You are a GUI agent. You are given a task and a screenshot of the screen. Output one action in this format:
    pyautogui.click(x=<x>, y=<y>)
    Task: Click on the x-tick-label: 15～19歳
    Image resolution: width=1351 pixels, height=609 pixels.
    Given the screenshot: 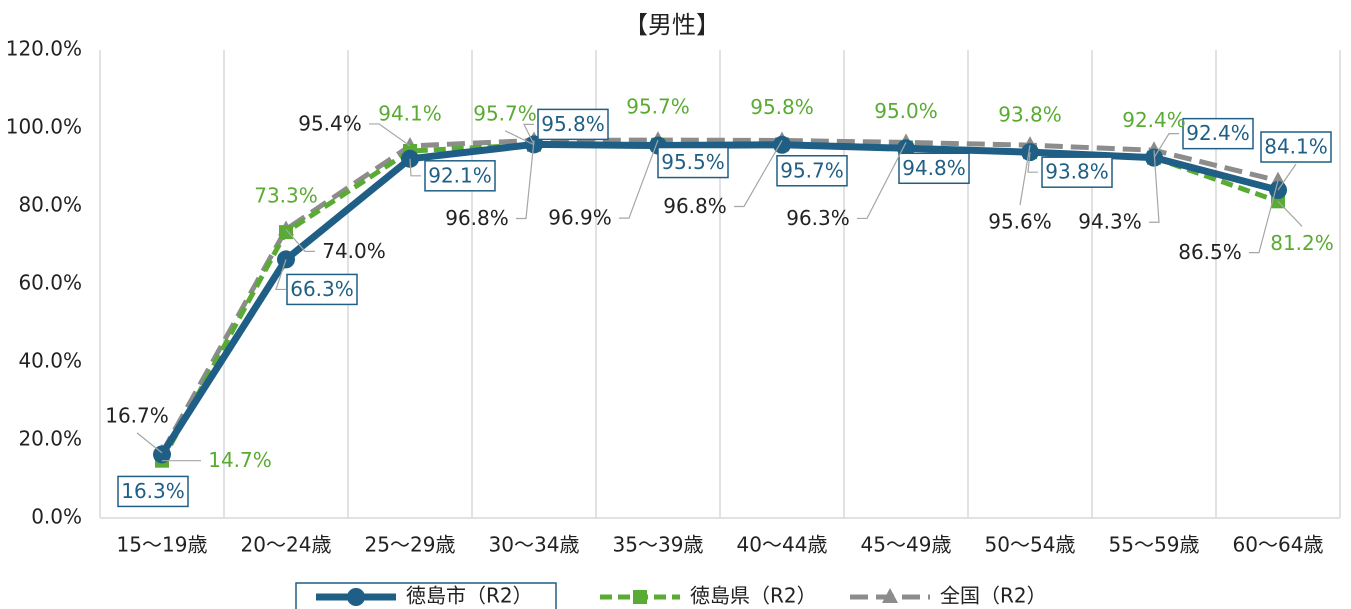 What is the action you would take?
    pyautogui.click(x=162, y=545)
    